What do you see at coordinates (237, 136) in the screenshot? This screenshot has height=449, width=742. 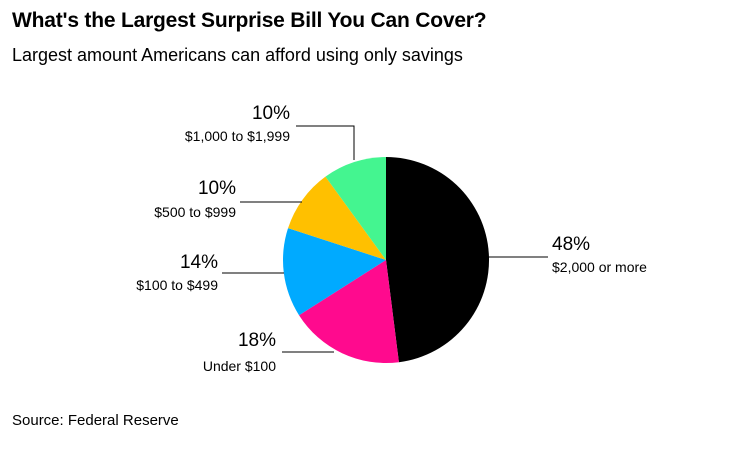 I see `slice-category-label: $1,000 to $1,999` at bounding box center [237, 136].